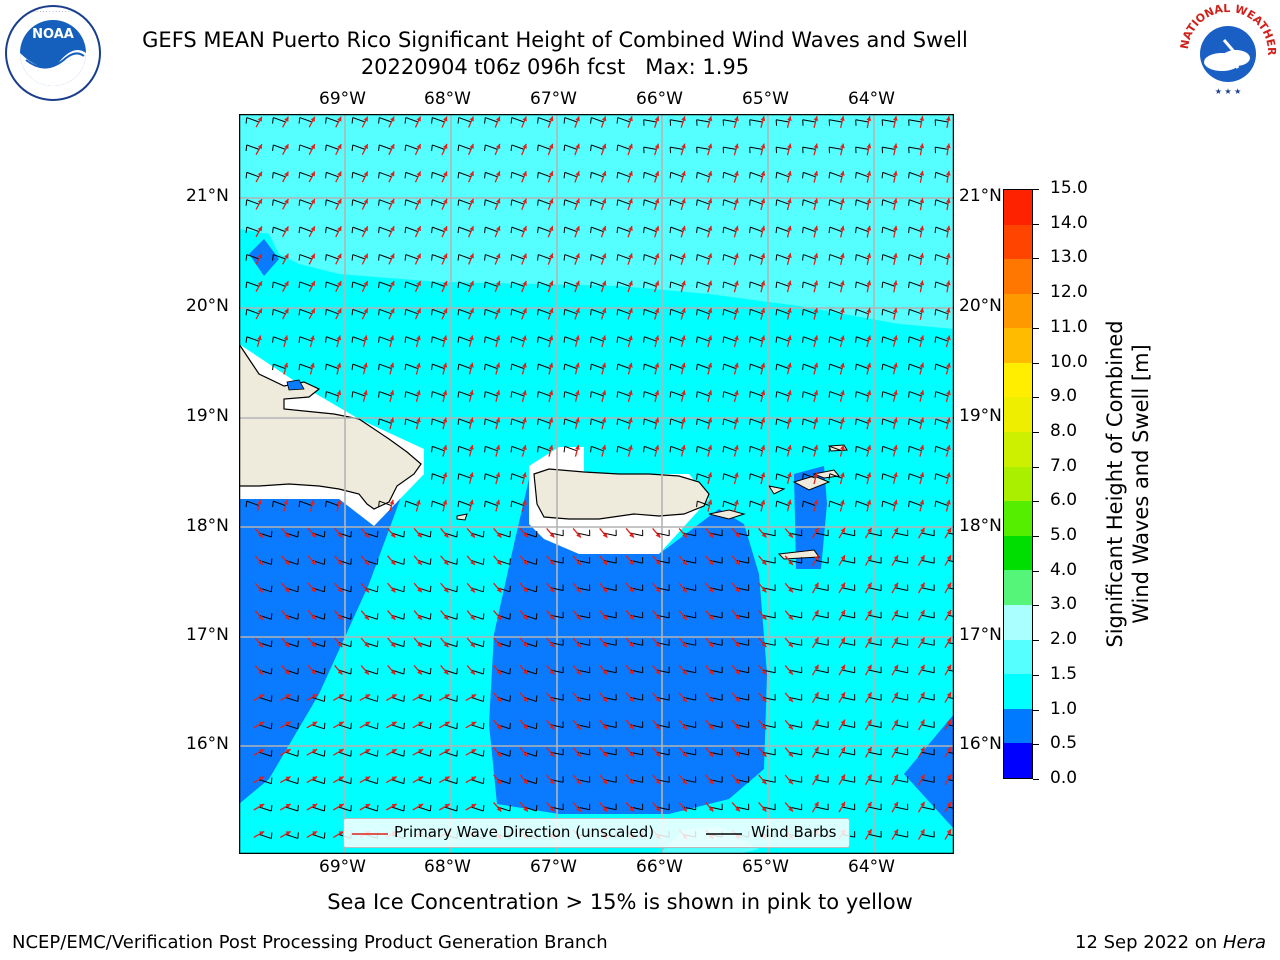 This screenshot has height=960, width=1280. I want to click on lon-label-bottom: 69°W, so click(342, 867).